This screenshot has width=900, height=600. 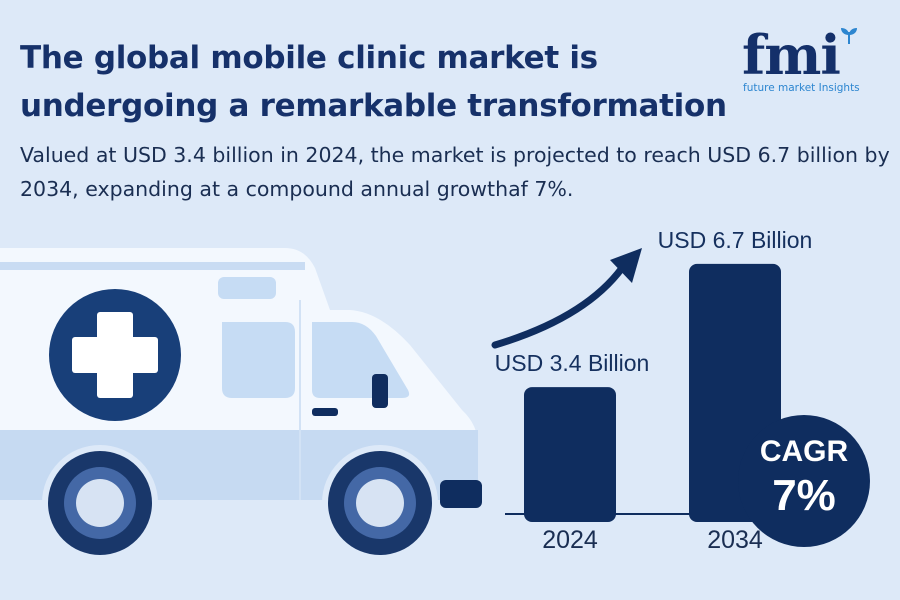 What do you see at coordinates (735, 240) in the screenshot?
I see `value-label-2034: USD 6.7 Billion` at bounding box center [735, 240].